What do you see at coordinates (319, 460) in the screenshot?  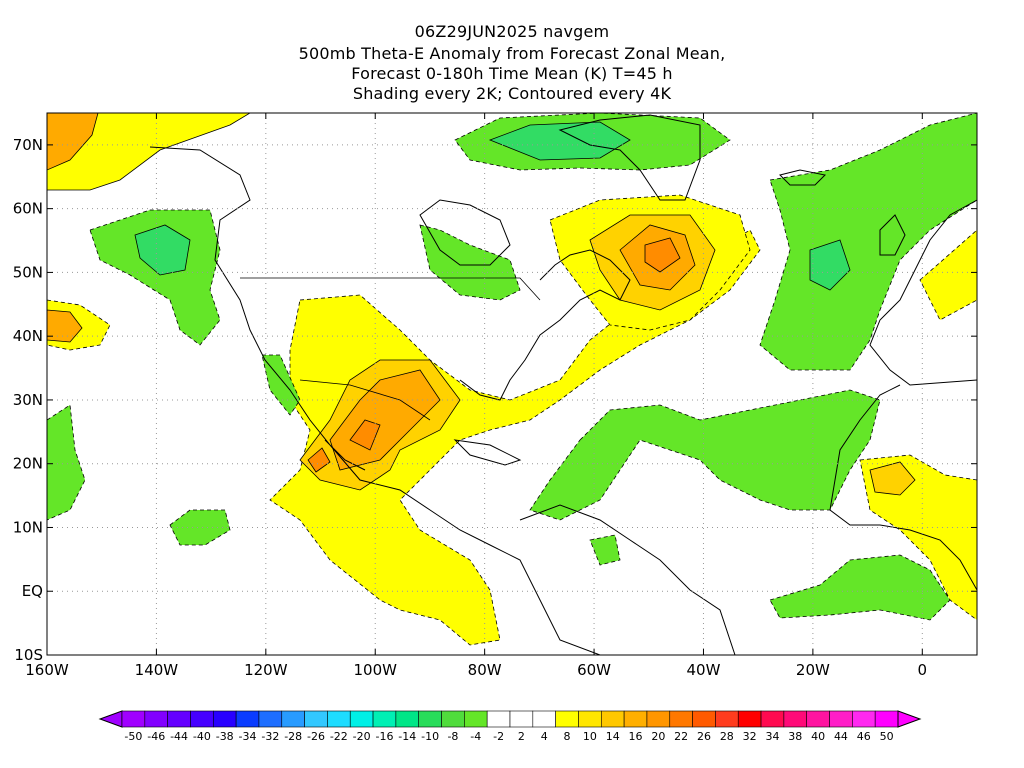 I see `anomaly-region-baja-max` at bounding box center [319, 460].